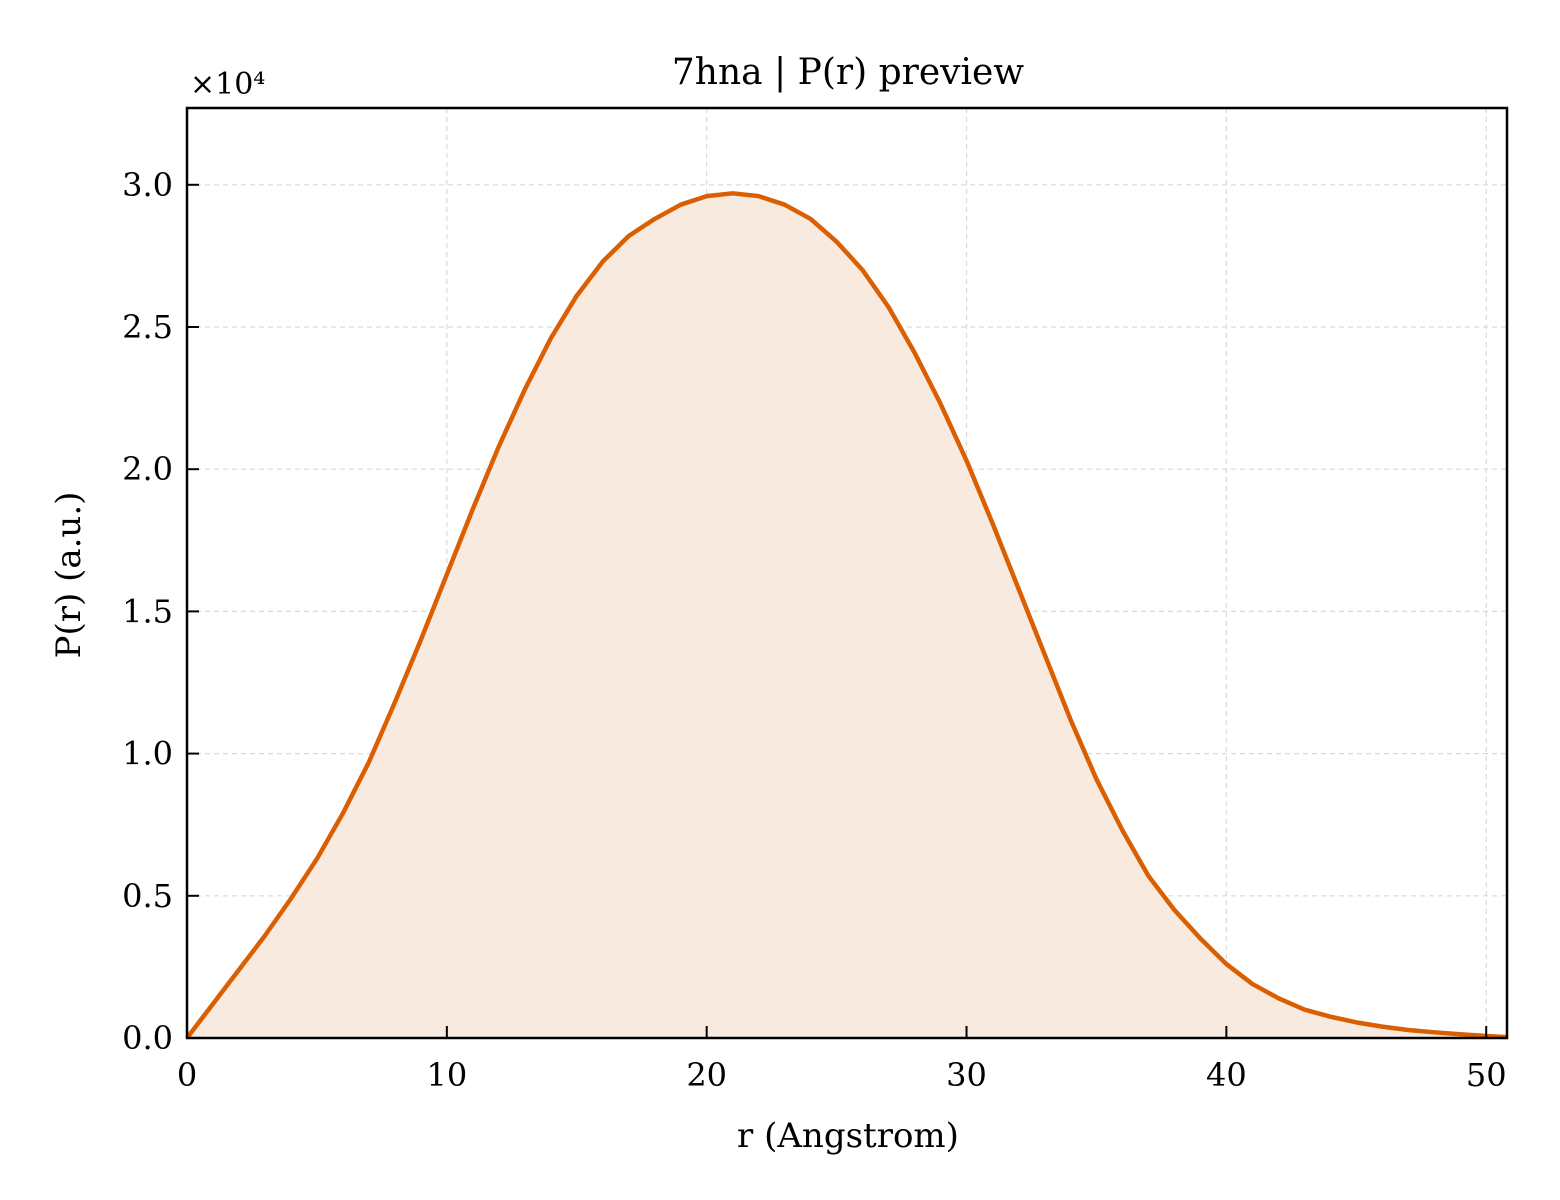  What do you see at coordinates (147, 754) in the screenshot?
I see `y-tick-label: 1.0` at bounding box center [147, 754].